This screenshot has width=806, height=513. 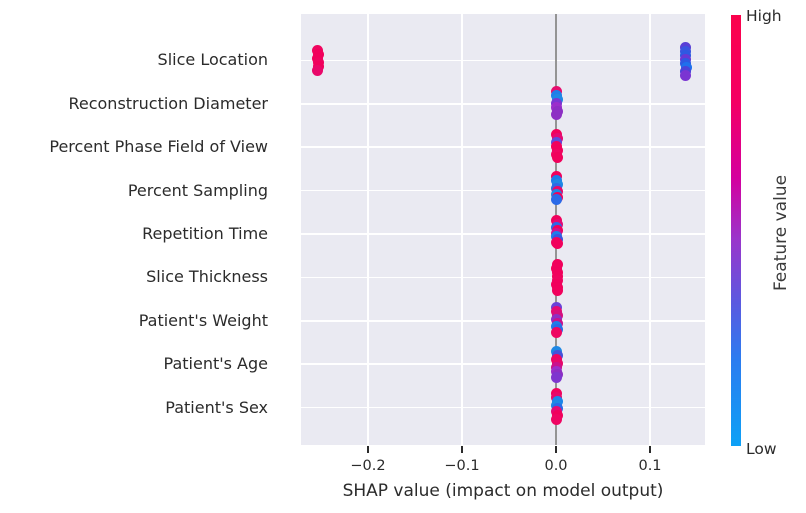 What do you see at coordinates (168, 103) in the screenshot?
I see `feature-label: Reconstruction Diameter` at bounding box center [168, 103].